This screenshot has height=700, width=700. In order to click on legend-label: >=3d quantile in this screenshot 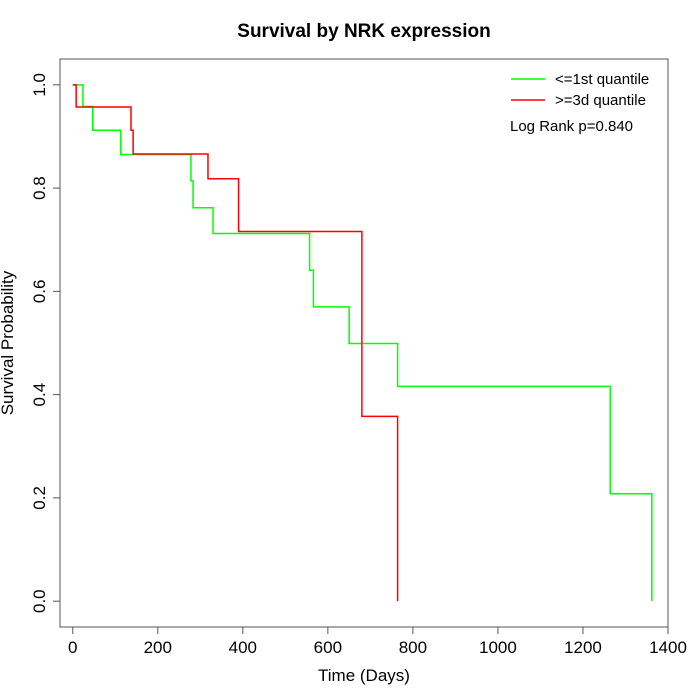, I will do `click(600, 100)`.